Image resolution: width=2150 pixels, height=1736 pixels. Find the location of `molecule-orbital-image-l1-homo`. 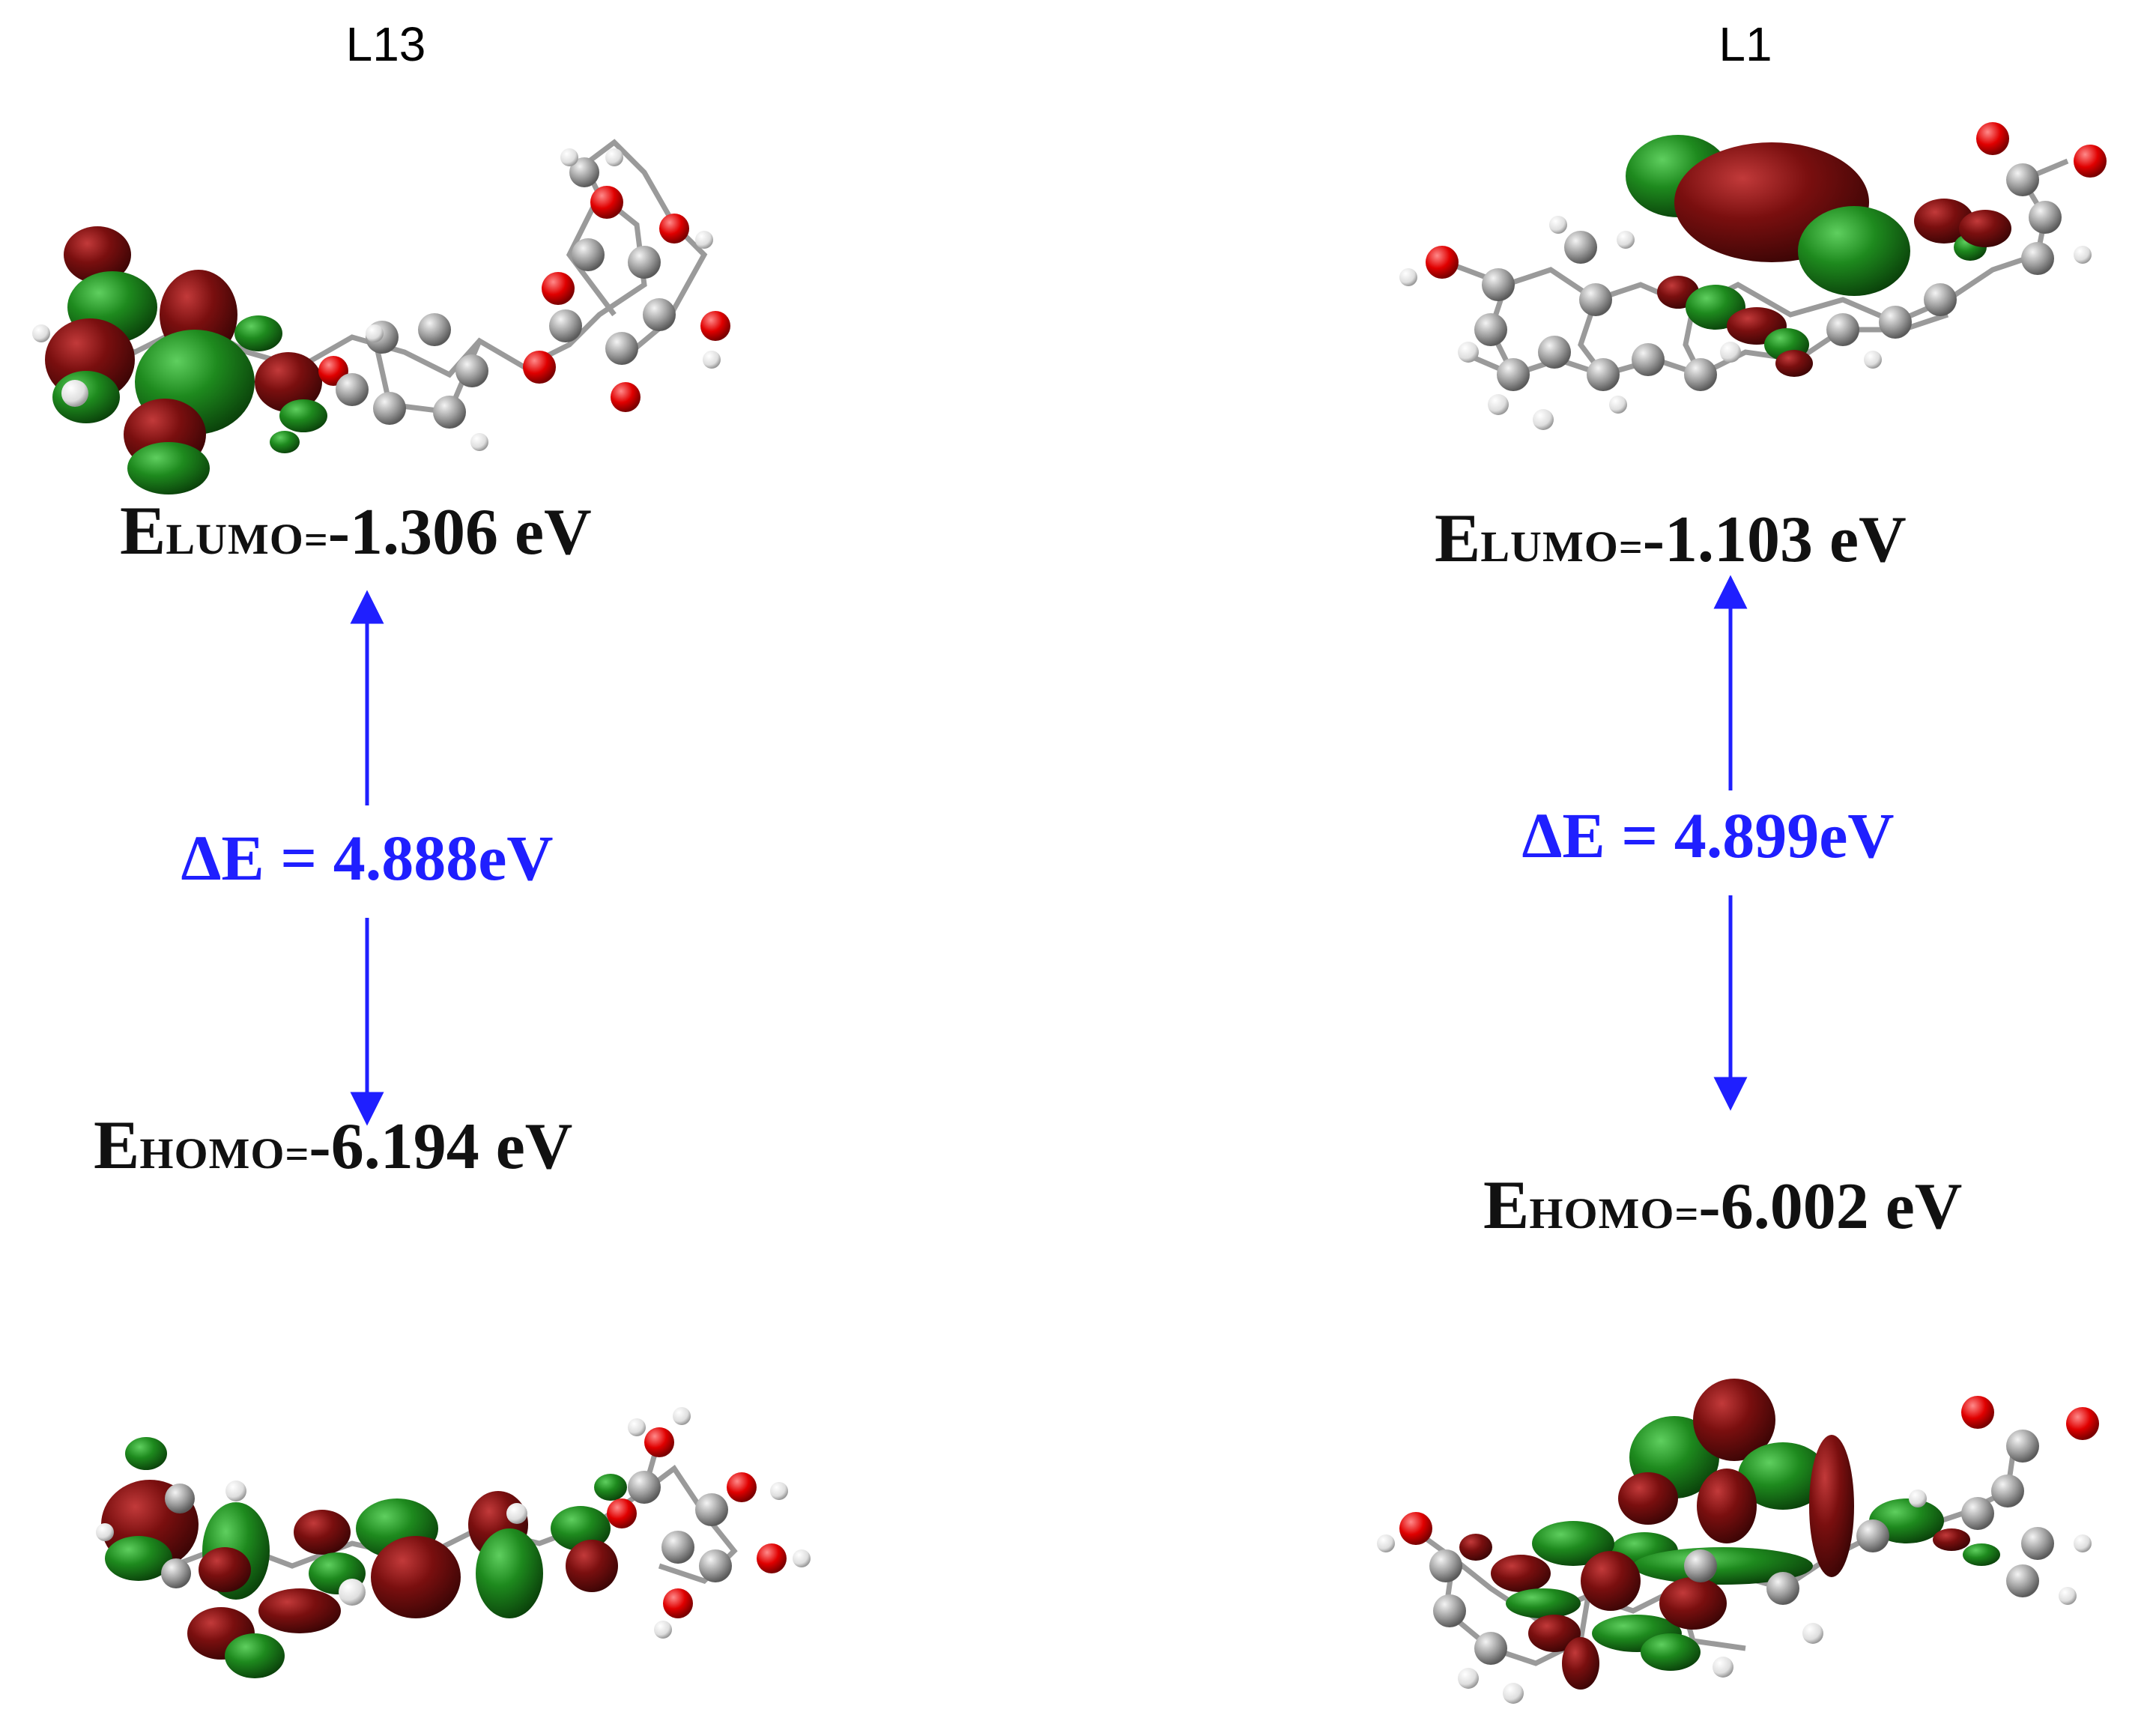

molecule-orbital-image-l1-homo is located at coordinates (1738, 1541).